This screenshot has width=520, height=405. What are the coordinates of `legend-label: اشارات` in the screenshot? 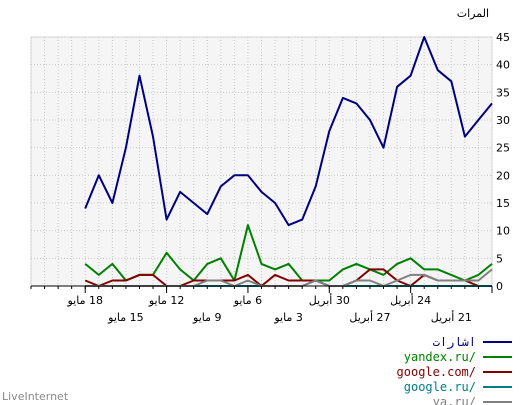 It's located at (454, 342).